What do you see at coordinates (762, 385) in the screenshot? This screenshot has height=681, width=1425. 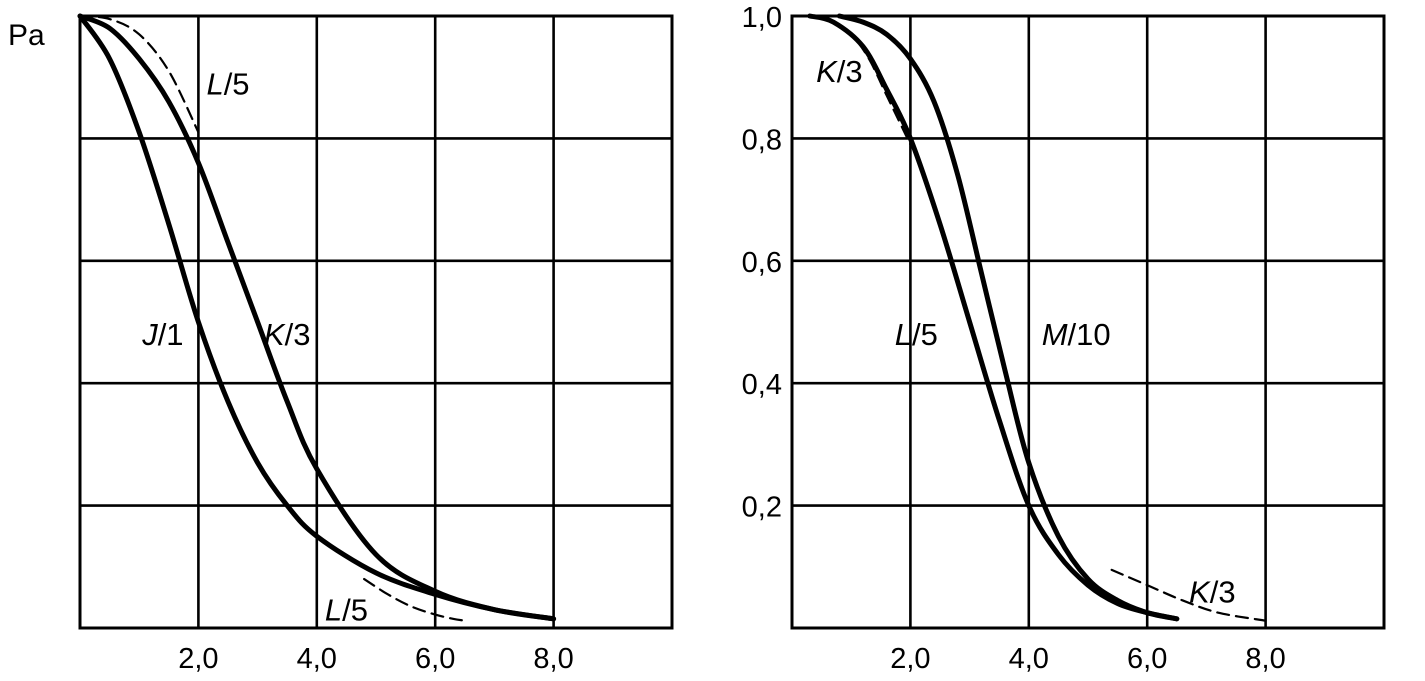 I see `y-tick-label: 0,4` at bounding box center [762, 385].